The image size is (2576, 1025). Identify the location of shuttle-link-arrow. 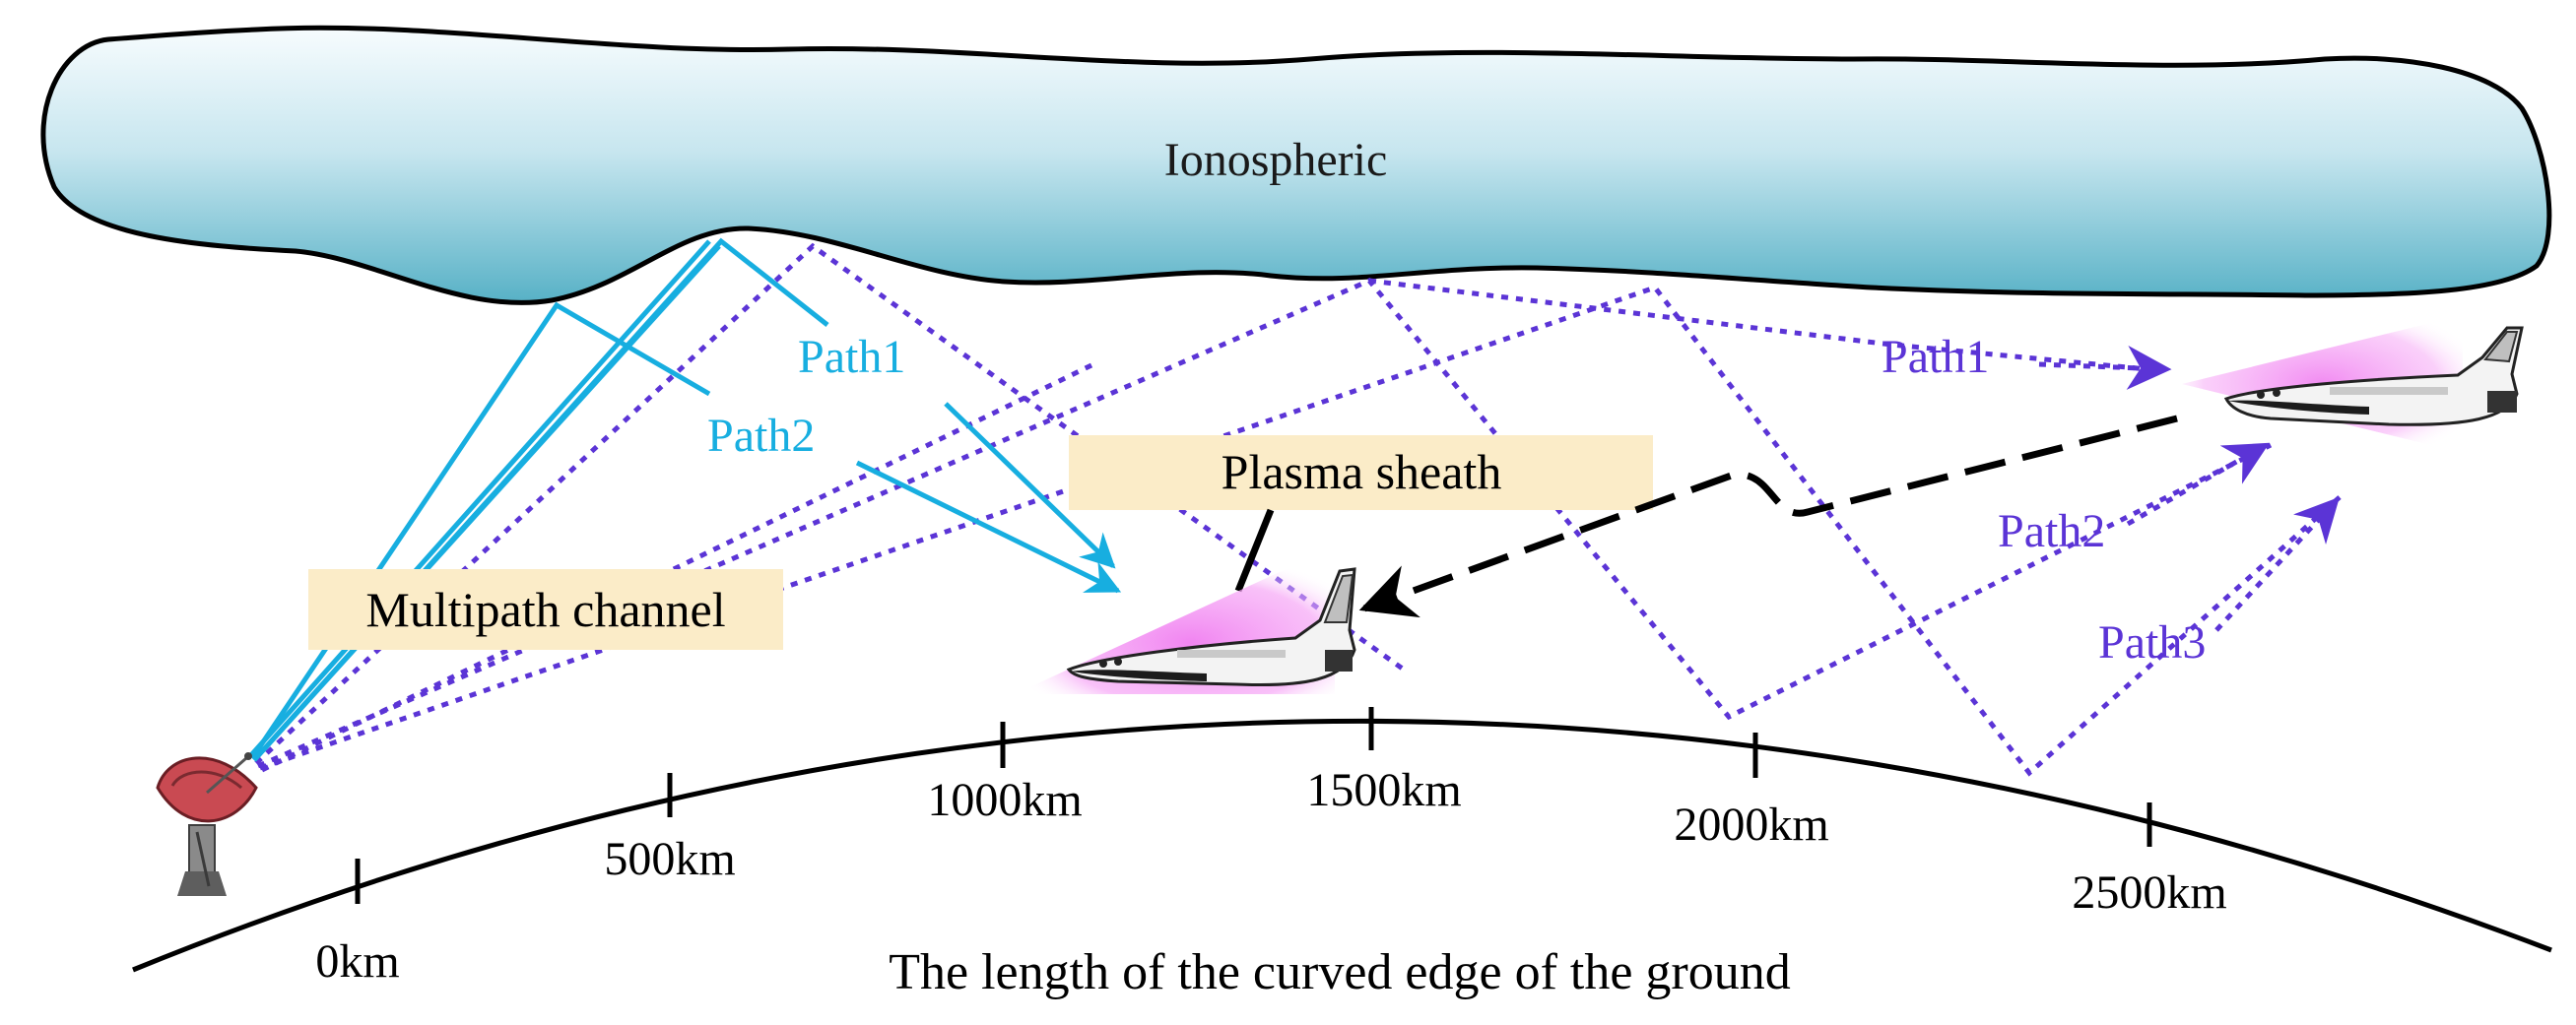
(1768, 517).